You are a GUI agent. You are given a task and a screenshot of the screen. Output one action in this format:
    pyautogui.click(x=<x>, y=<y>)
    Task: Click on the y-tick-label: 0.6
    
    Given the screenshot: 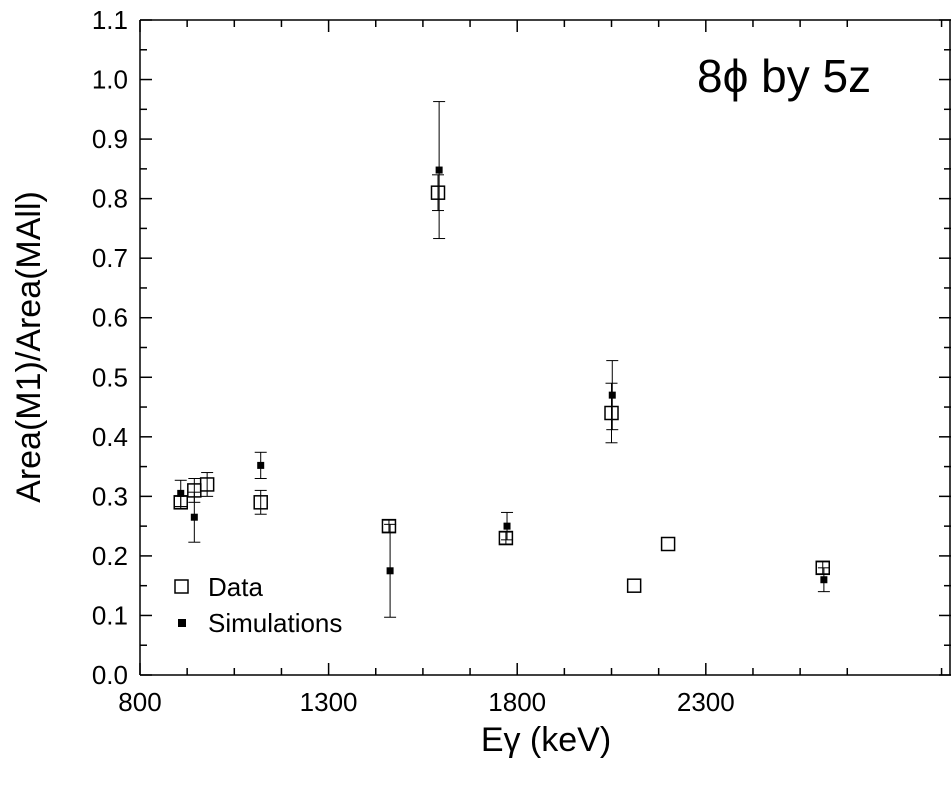 What is the action you would take?
    pyautogui.click(x=110, y=318)
    